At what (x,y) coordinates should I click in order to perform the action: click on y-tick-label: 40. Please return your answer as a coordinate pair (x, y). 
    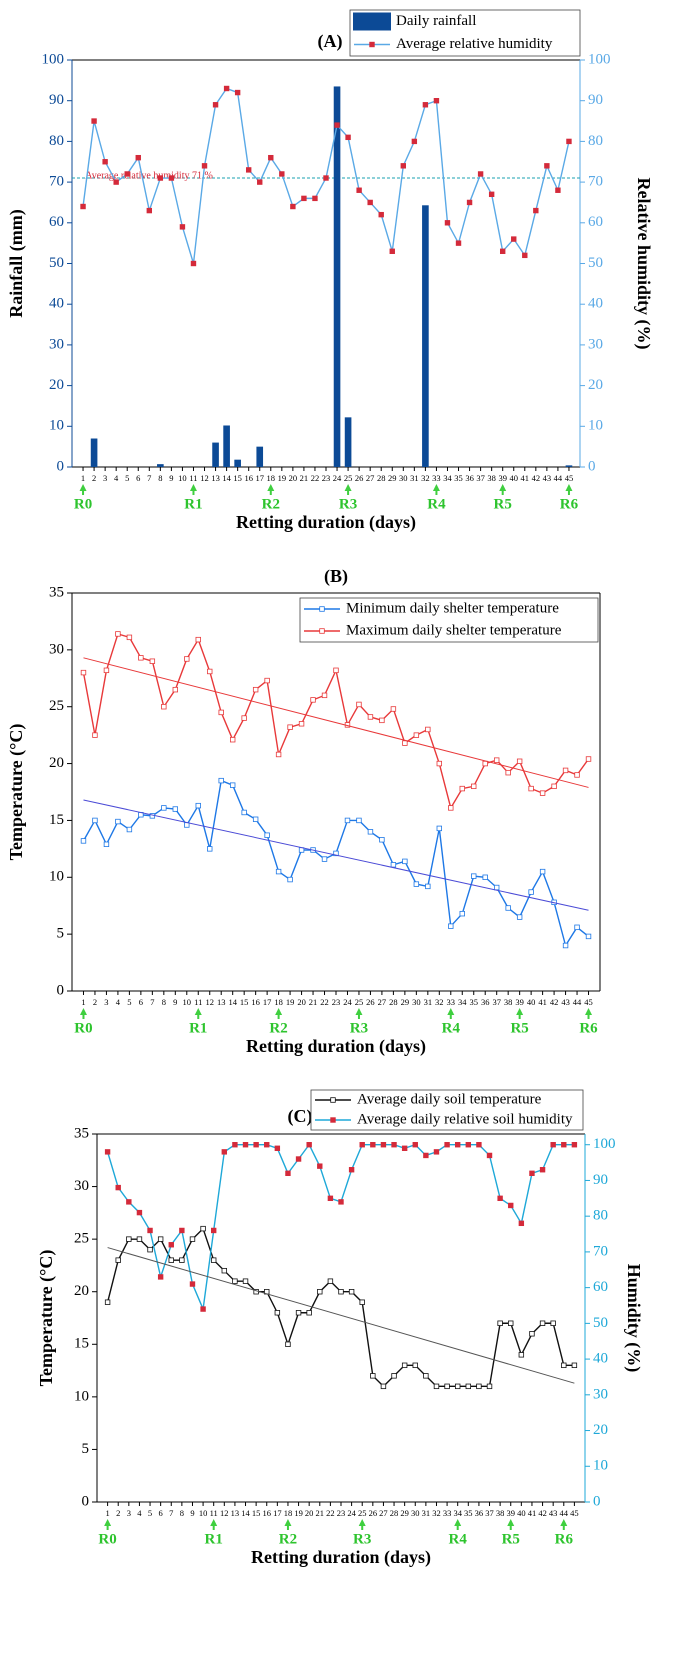
    Looking at the image, I should click on (56, 304).